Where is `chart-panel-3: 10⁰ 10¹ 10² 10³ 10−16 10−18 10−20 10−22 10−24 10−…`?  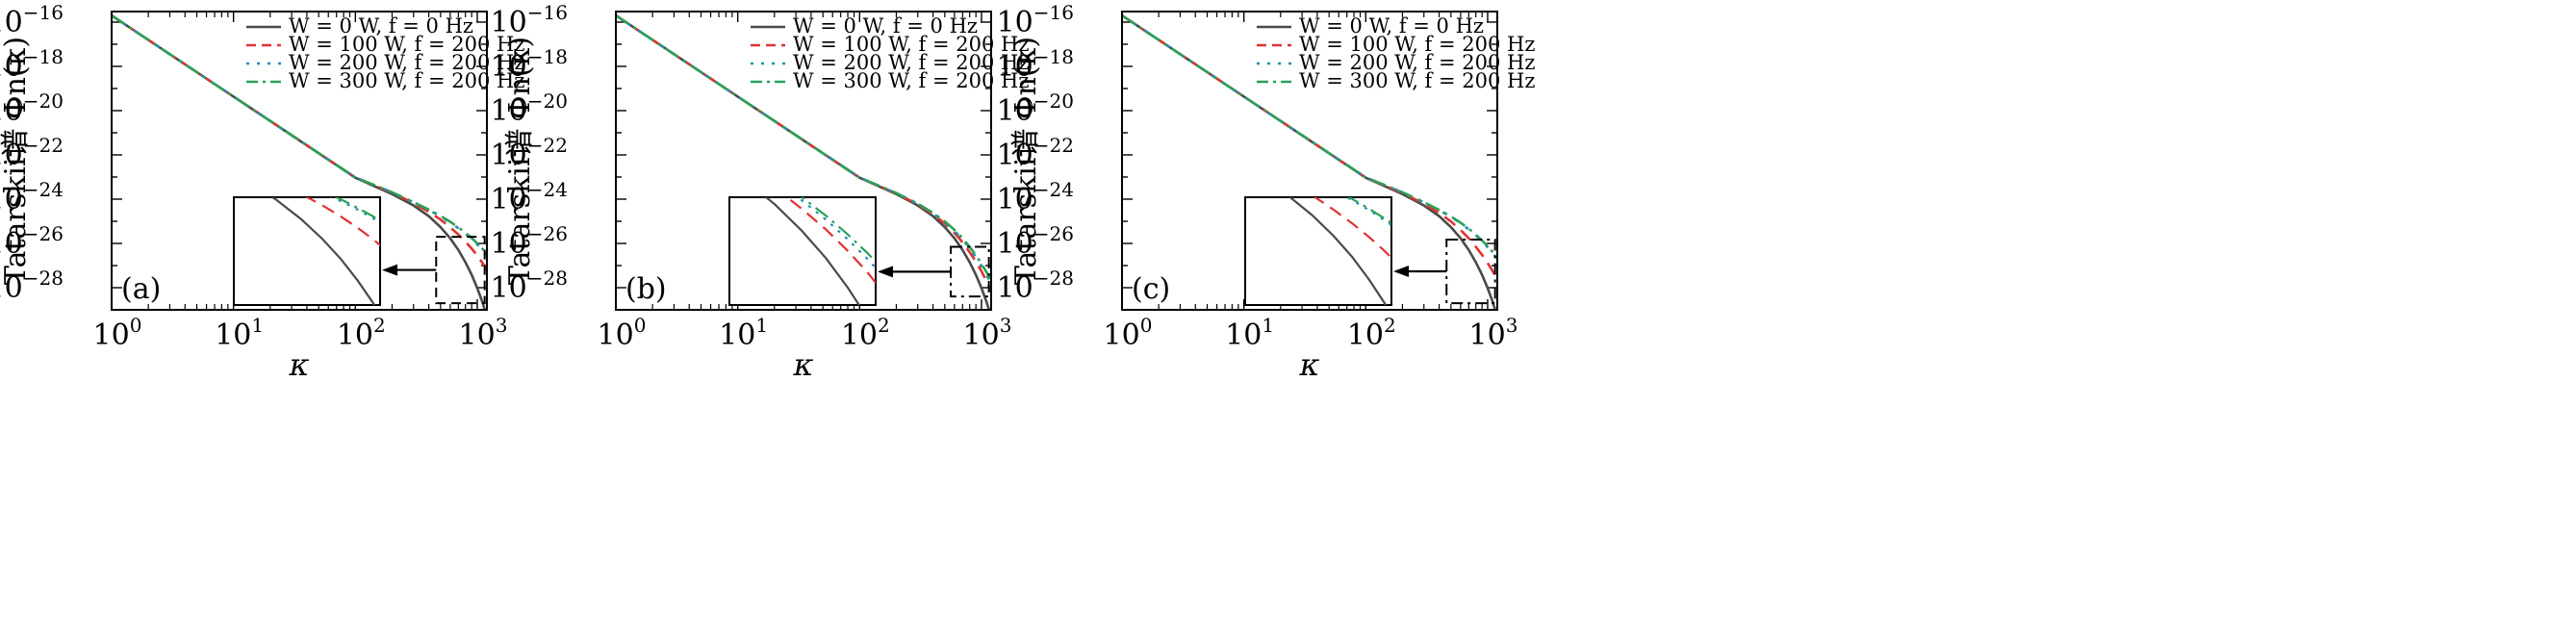 chart-panel-3: 10⁰ 10¹ 10² 10³ 10−16 10−18 10−20 10−22 10−24 10−… is located at coordinates (1266, 192).